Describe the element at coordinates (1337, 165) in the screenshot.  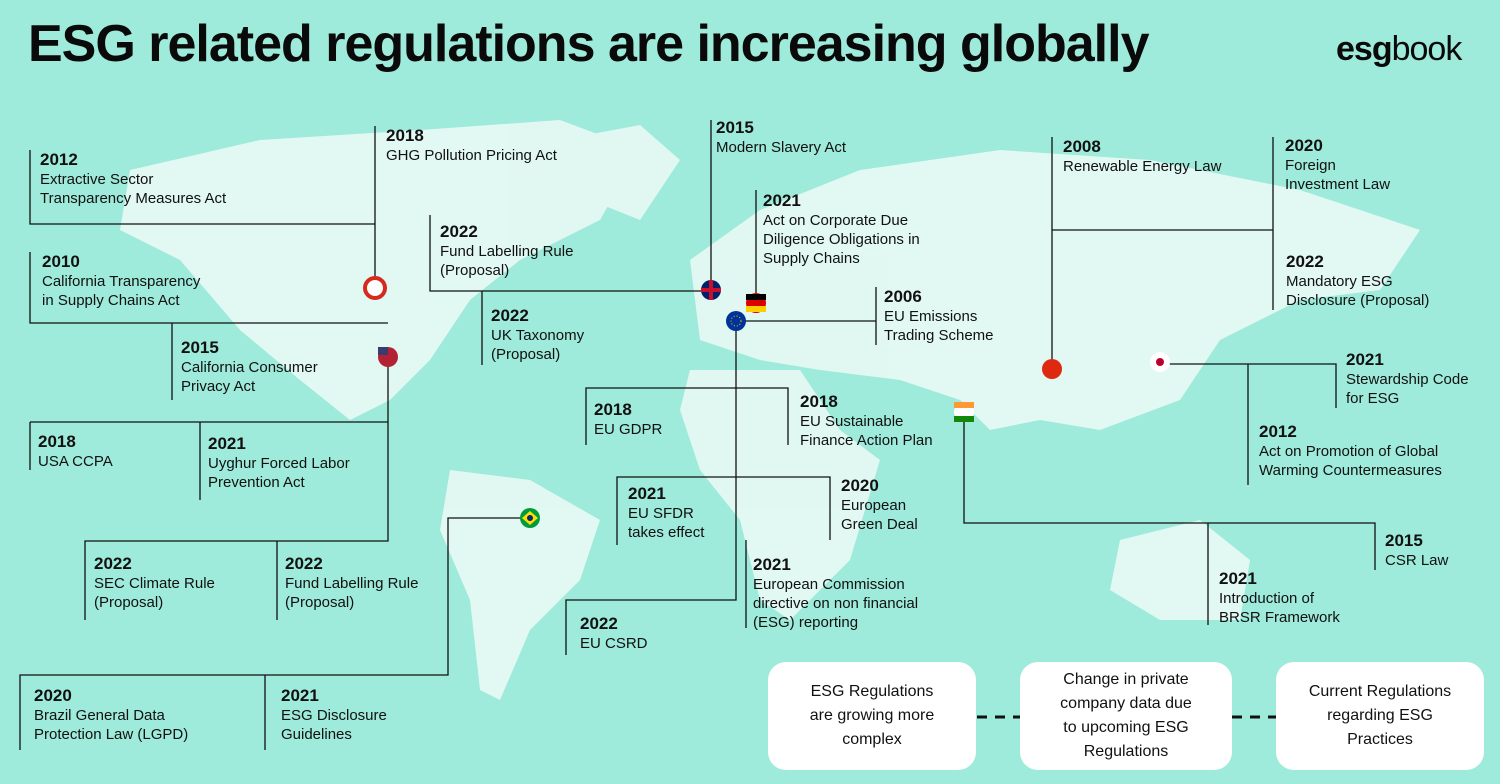
I see `regulation-entry: 2020 Foreign Investment Law` at that location.